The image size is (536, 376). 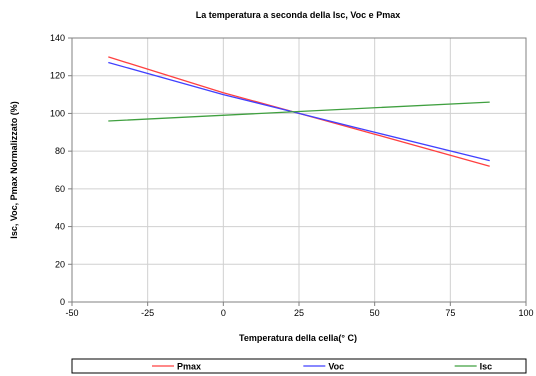 What do you see at coordinates (60, 264) in the screenshot?
I see `y-tick-label: 20` at bounding box center [60, 264].